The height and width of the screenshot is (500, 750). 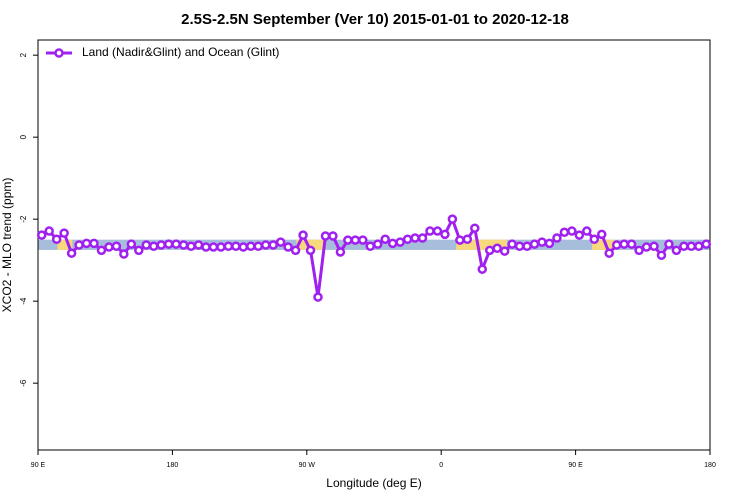 I want to click on y-tick-label: -6, so click(x=23, y=383).